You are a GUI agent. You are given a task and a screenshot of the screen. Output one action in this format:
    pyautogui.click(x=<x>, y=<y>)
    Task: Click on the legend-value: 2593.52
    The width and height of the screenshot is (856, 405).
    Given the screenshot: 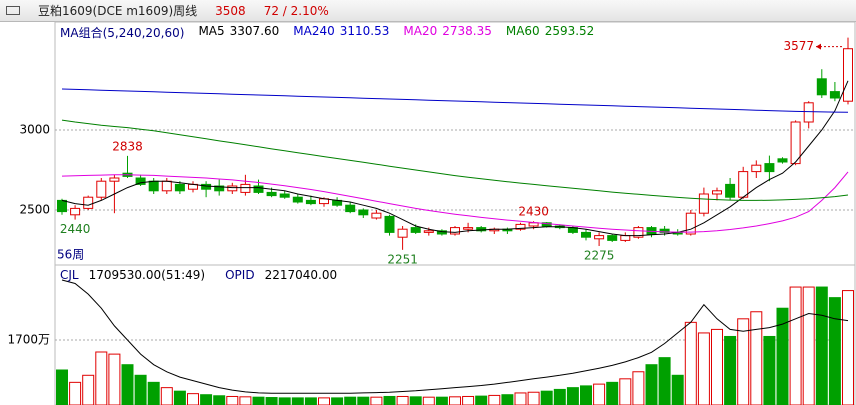 What is the action you would take?
    pyautogui.click(x=569, y=31)
    